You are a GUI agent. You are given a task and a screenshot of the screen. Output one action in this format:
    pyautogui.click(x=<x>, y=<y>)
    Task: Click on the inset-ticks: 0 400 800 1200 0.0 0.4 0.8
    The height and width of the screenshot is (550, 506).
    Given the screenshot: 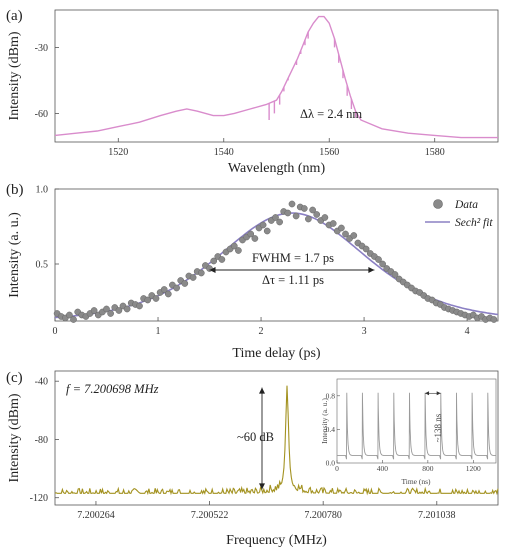 What is the action you would take?
    pyautogui.click(x=403, y=432)
    